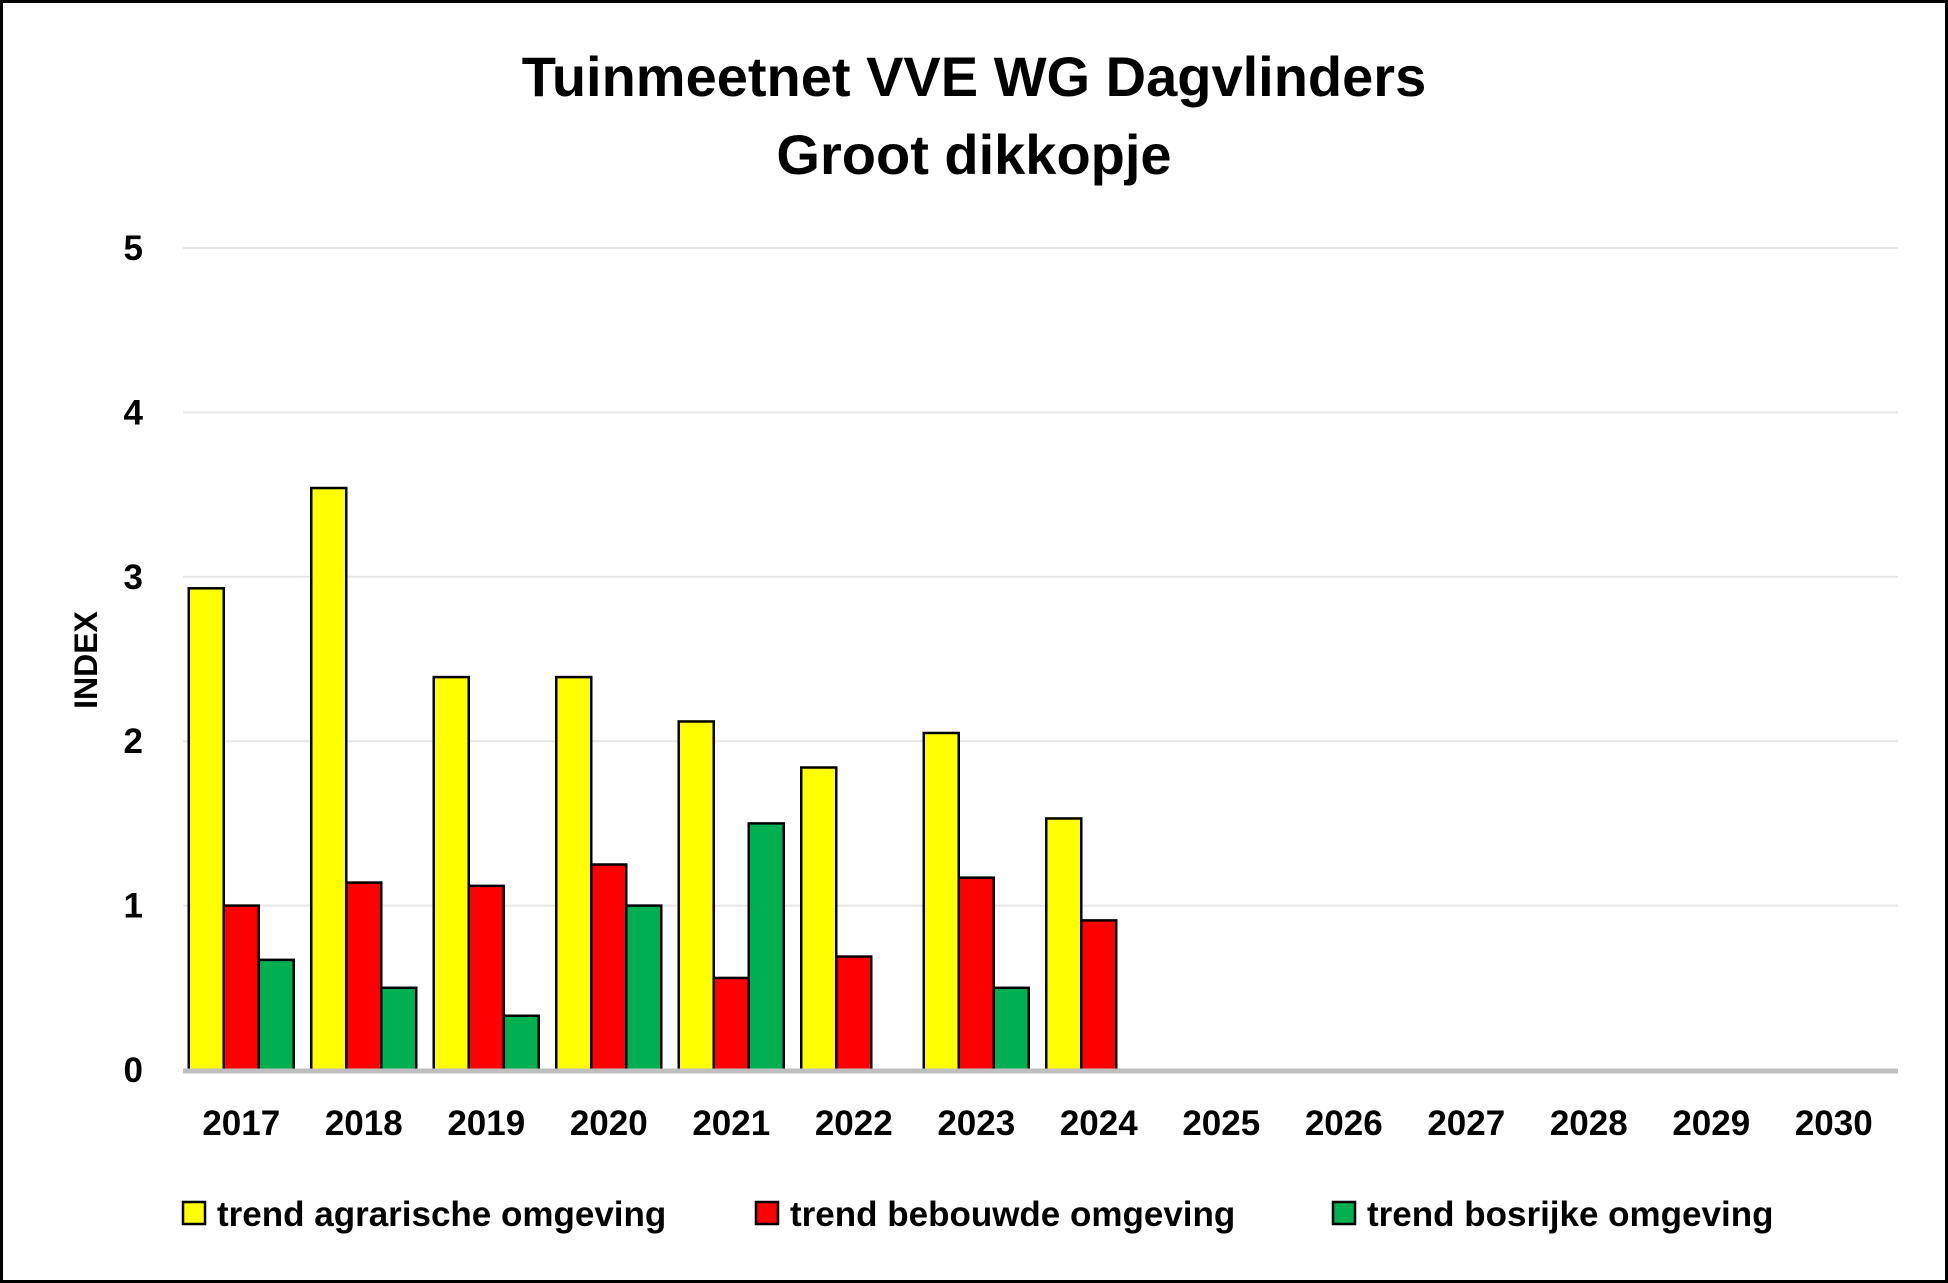 The width and height of the screenshot is (1948, 1283). I want to click on chart-subtitle: Groot dikkopje, so click(973, 154).